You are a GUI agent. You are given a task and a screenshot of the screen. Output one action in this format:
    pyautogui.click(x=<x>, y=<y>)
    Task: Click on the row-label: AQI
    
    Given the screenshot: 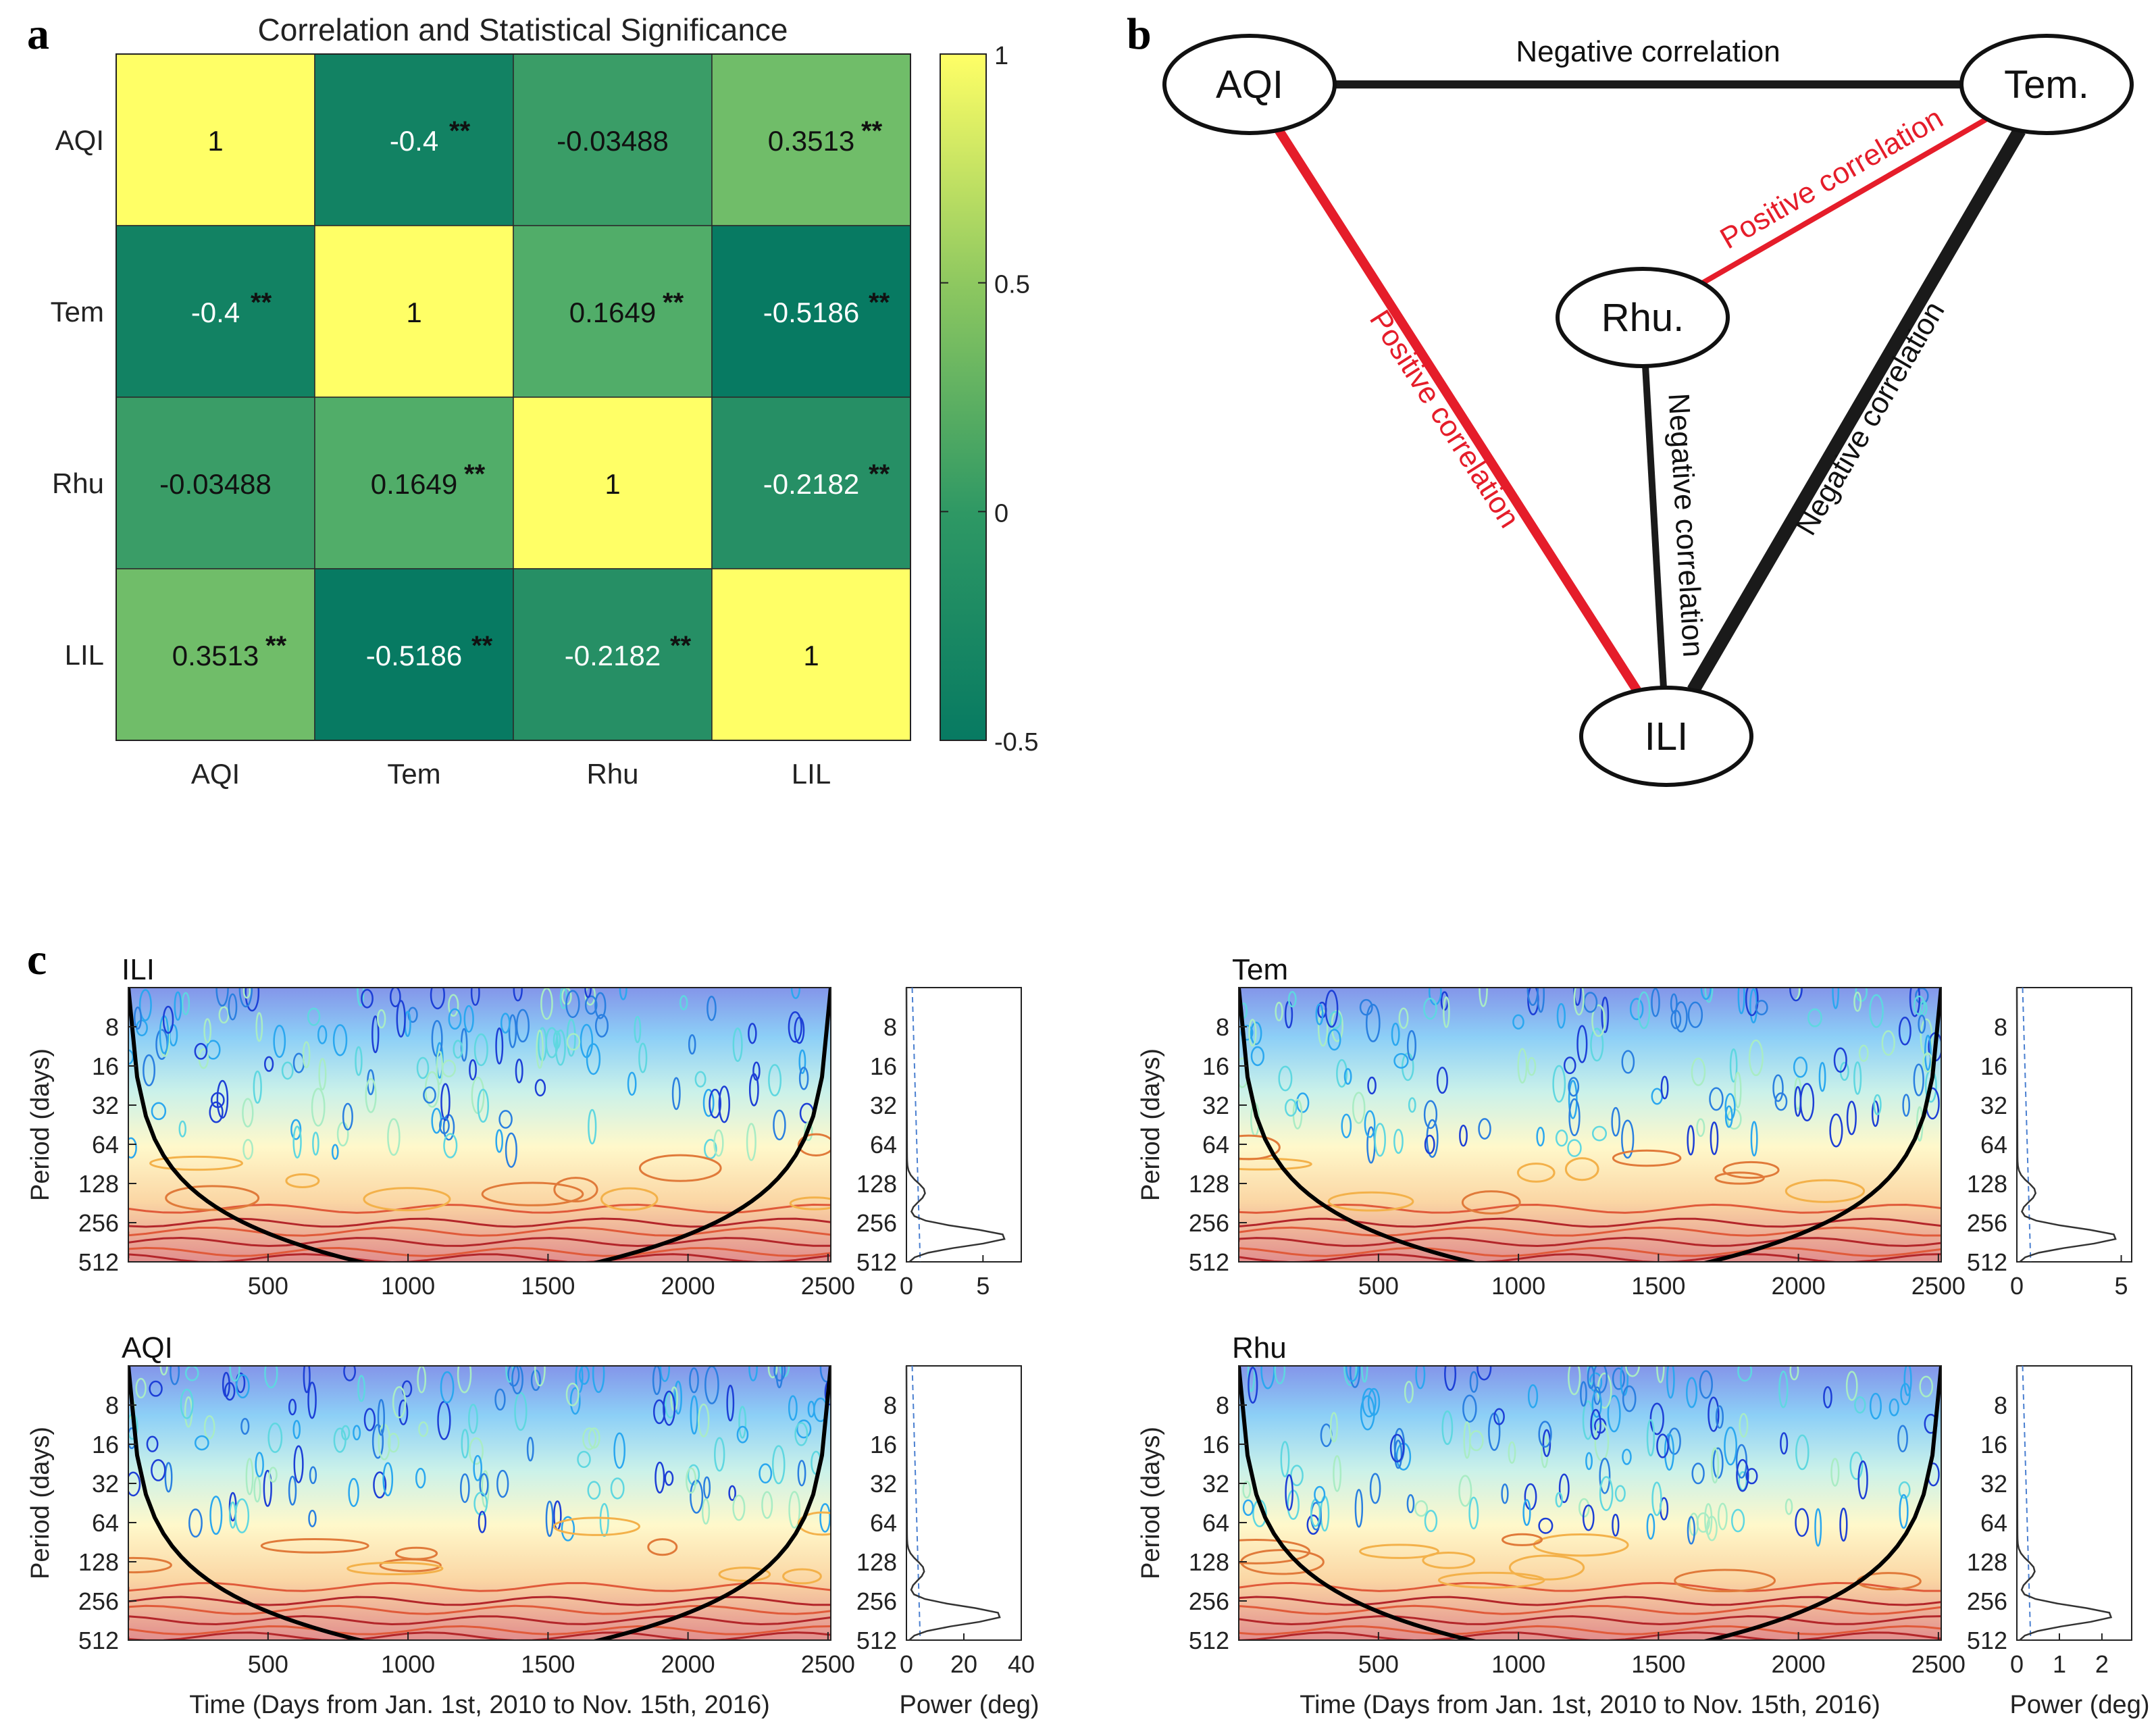 What is the action you would take?
    pyautogui.click(x=79, y=140)
    